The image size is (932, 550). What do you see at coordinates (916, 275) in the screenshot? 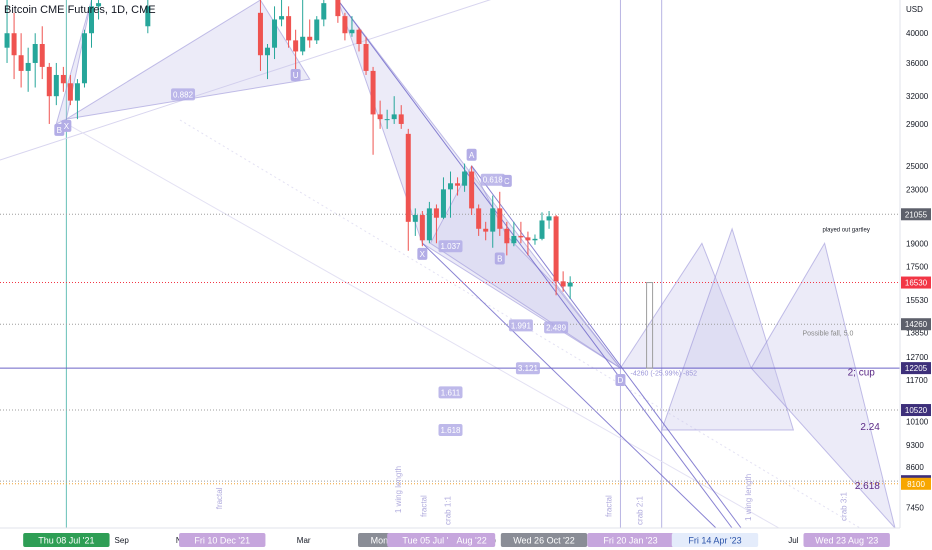
I see `price-axis-background` at bounding box center [916, 275].